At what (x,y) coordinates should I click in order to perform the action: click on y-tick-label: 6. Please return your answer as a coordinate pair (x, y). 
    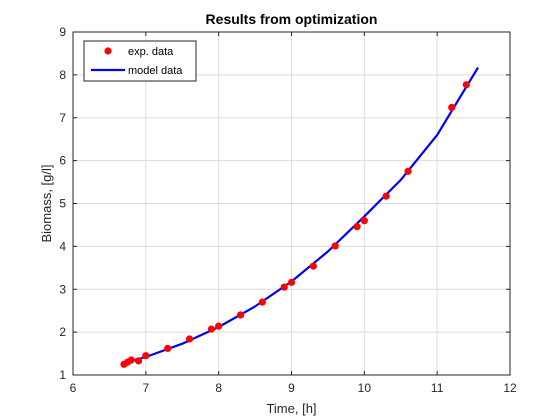
    Looking at the image, I should click on (62, 161).